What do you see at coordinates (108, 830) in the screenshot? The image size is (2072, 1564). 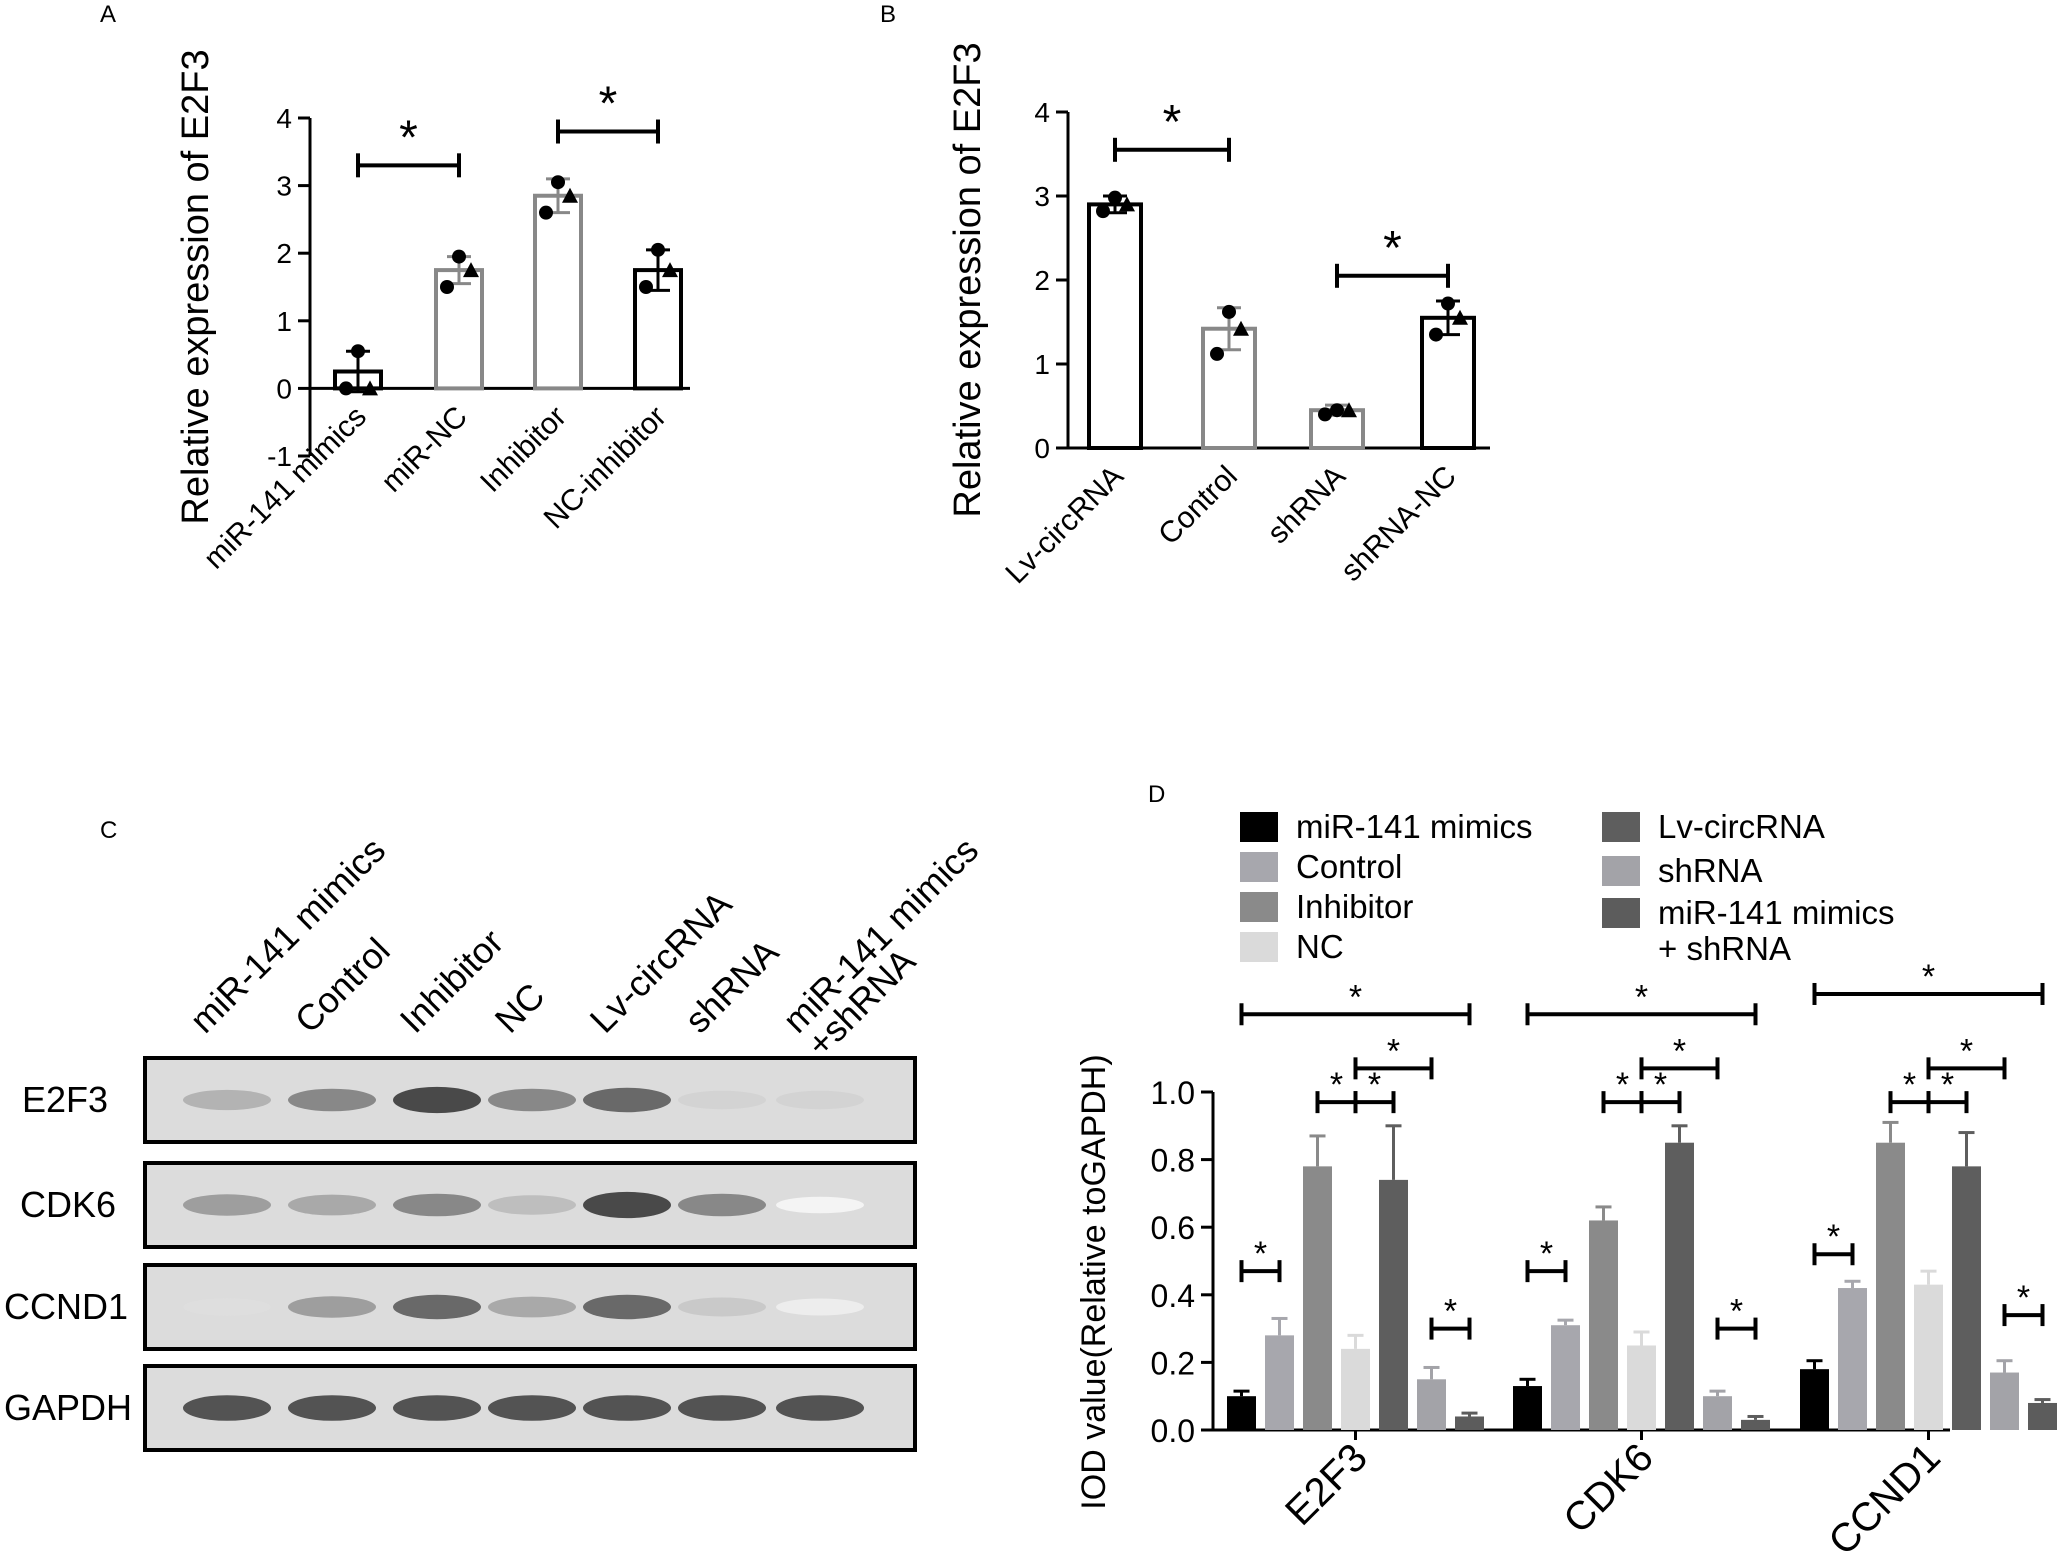 I see `panel-c-letter: C` at bounding box center [108, 830].